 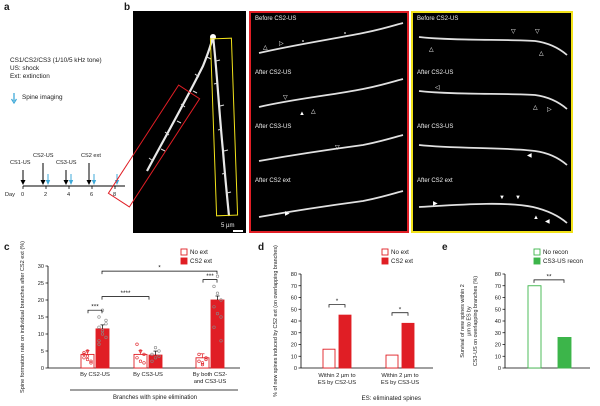 What do you see at coordinates (438, 19) in the screenshot?
I see `yellow-title-1: Before CS2-US` at bounding box center [438, 19].